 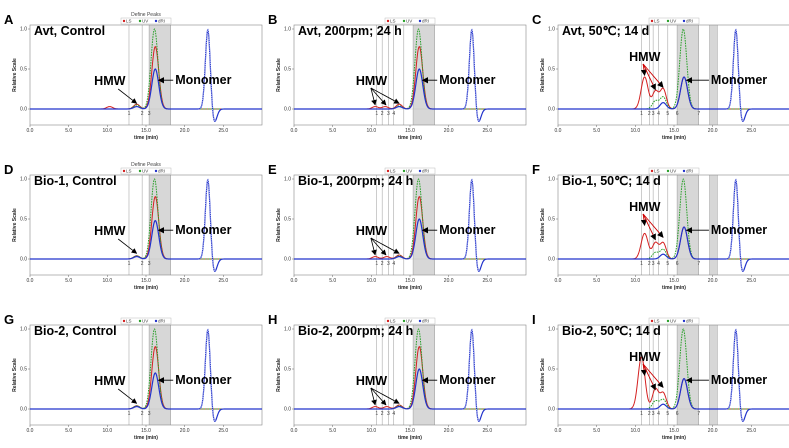 I want to click on panel-title: Bio-1, Control, so click(x=75, y=181).